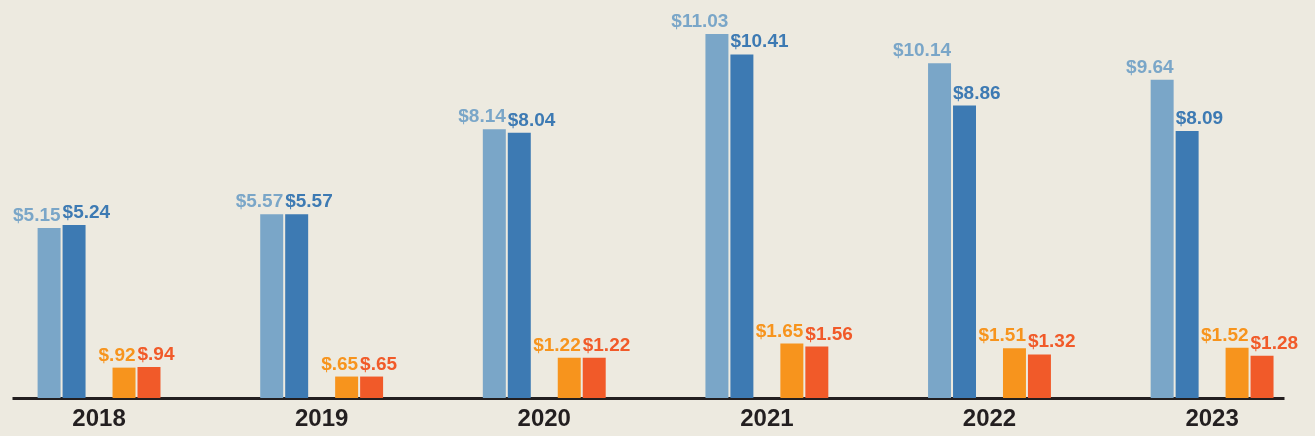 This screenshot has width=1315, height=436. What do you see at coordinates (321, 417) in the screenshot?
I see `x-tick-label: 2019` at bounding box center [321, 417].